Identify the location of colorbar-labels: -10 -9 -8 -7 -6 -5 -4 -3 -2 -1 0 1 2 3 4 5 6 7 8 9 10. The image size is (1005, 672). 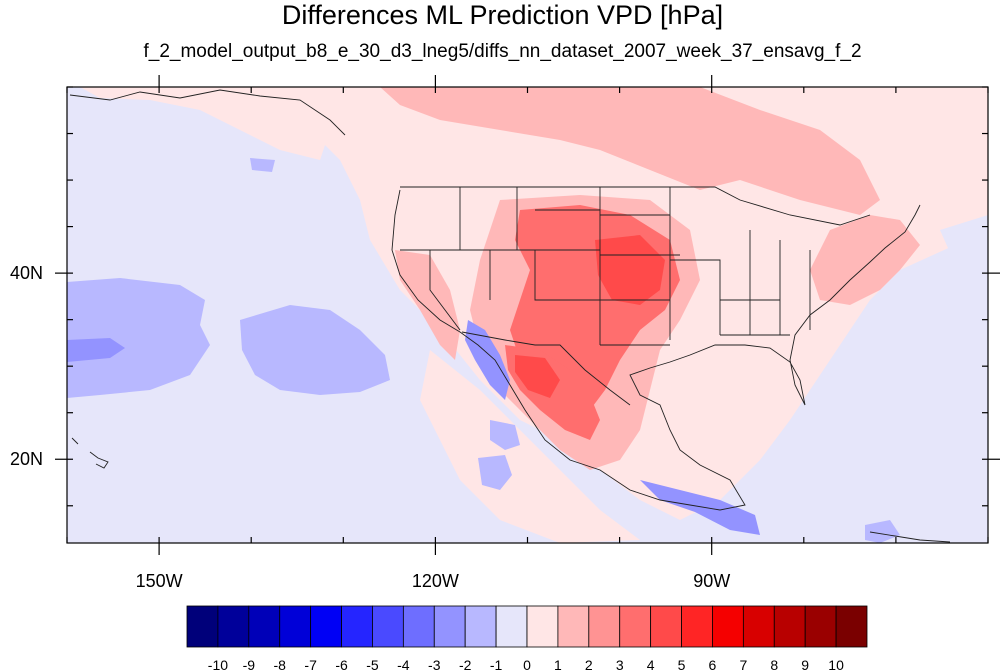
(526, 664).